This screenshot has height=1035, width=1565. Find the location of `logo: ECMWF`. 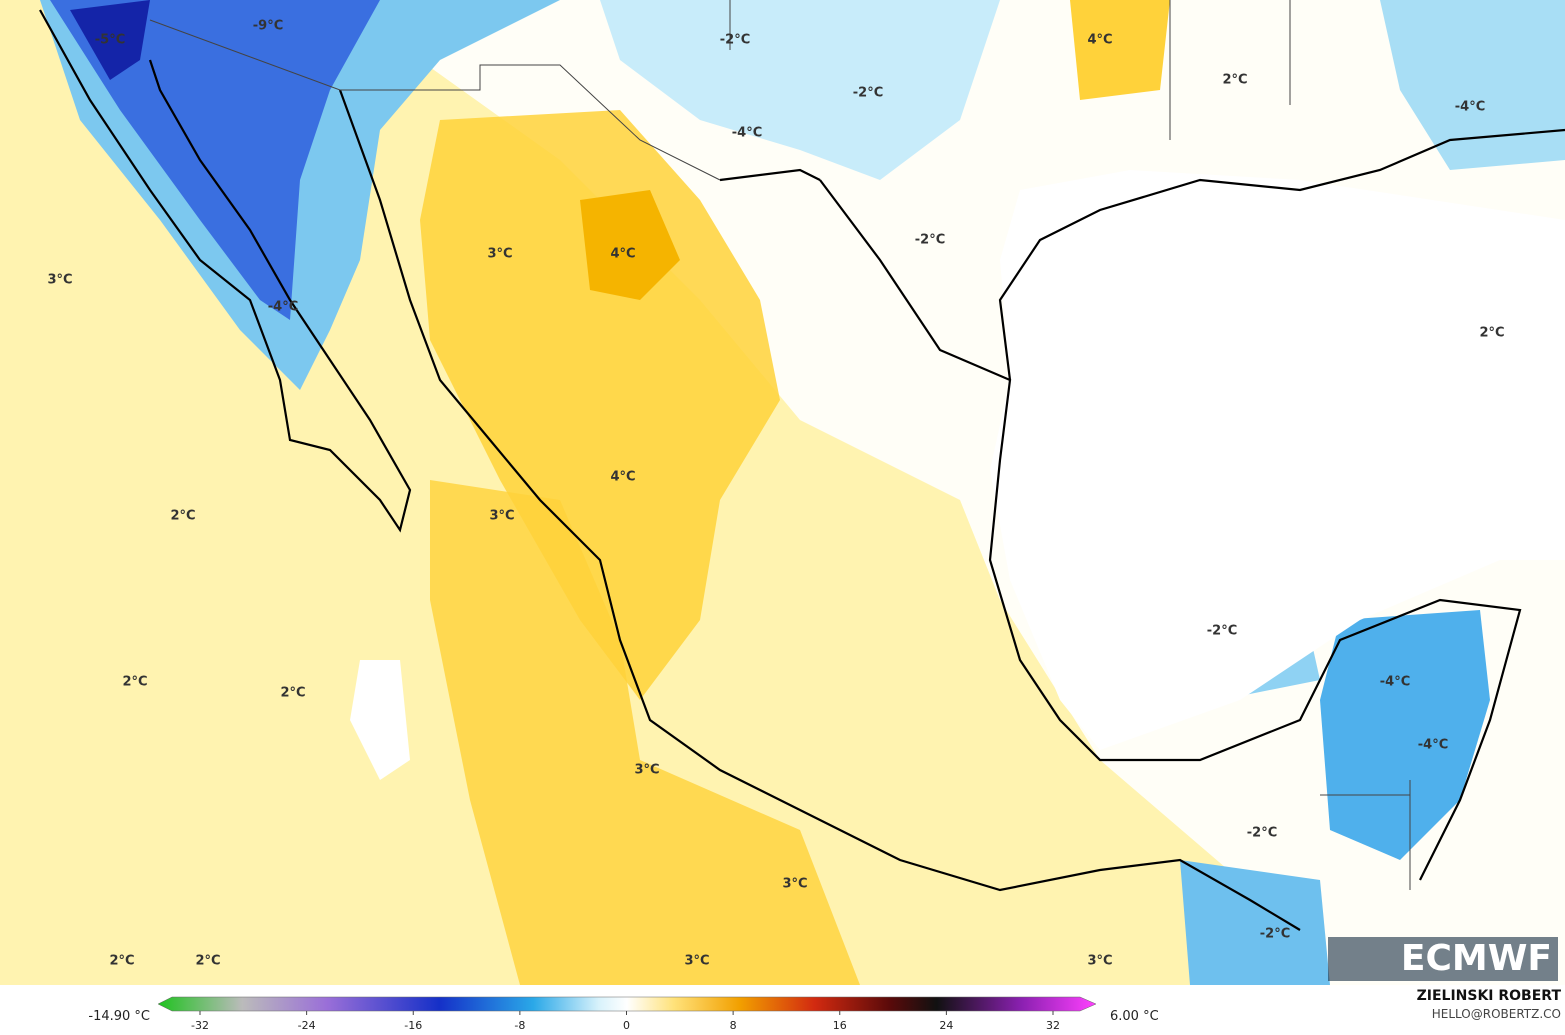

logo: ECMWF is located at coordinates (1443, 959).